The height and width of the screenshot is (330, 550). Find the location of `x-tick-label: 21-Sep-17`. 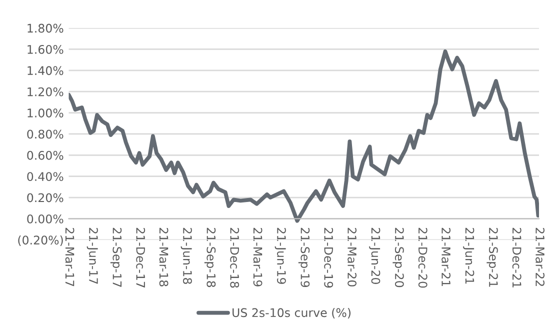

x-tick-label: 21-Sep-17 is located at coordinates (116, 257).